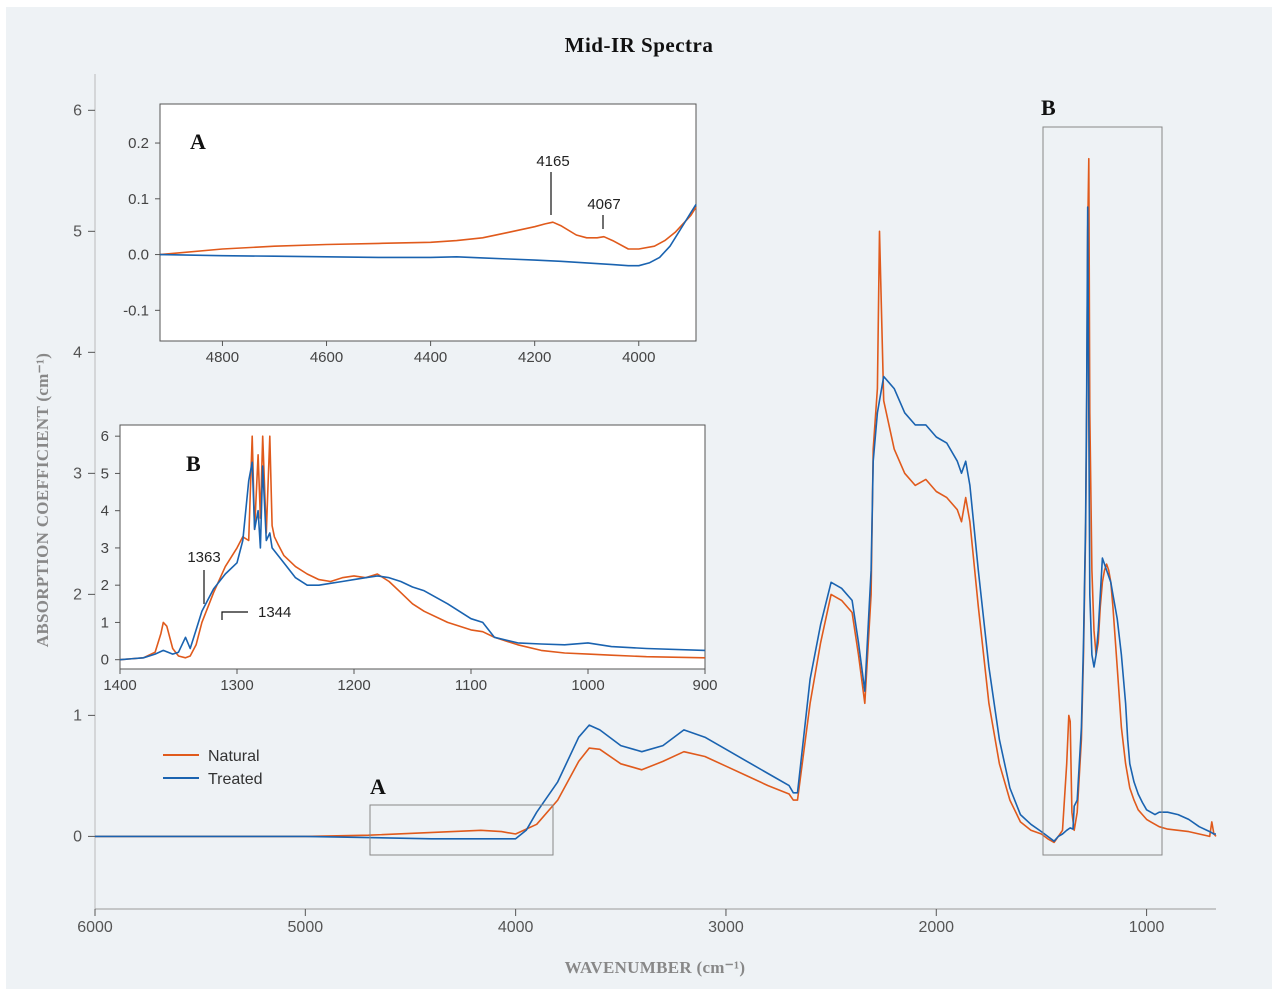 This screenshot has width=1278, height=995. I want to click on inset-a-label: A, so click(198, 141).